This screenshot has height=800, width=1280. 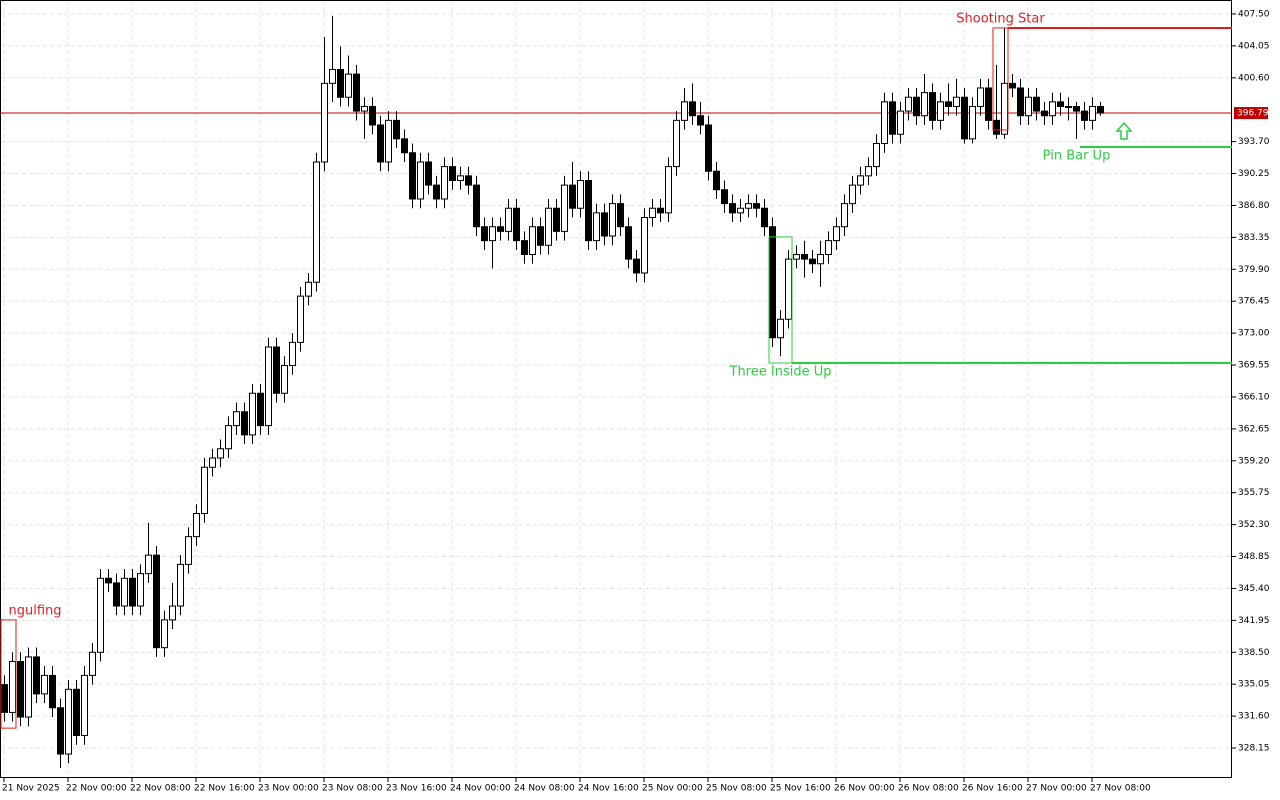 I want to click on x-tick-label: 22 Nov 16:00, so click(x=224, y=789).